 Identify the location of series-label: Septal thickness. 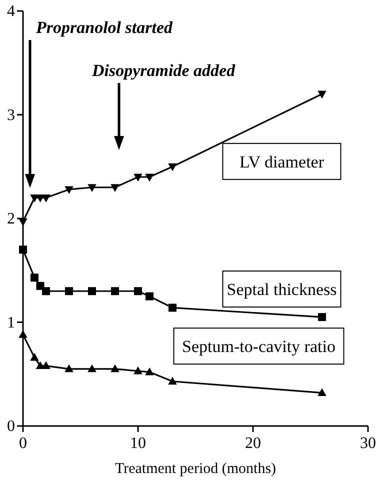
(281, 290).